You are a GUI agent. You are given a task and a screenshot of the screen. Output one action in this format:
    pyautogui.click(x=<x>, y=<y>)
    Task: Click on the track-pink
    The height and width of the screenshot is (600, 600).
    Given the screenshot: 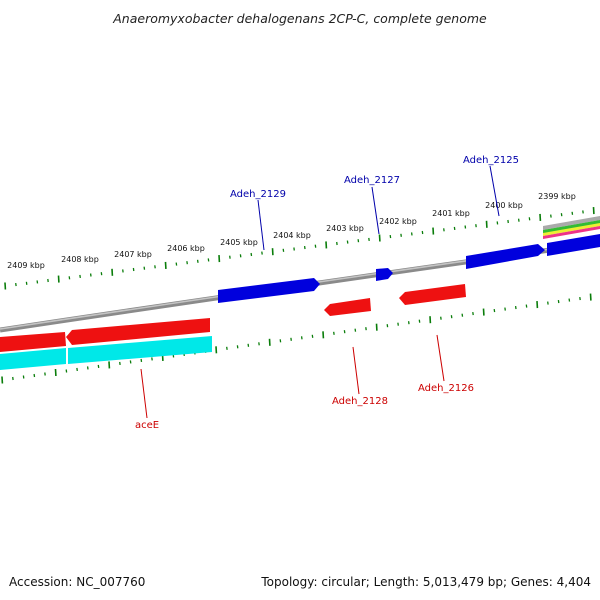 What is the action you would take?
    pyautogui.click(x=571, y=232)
    